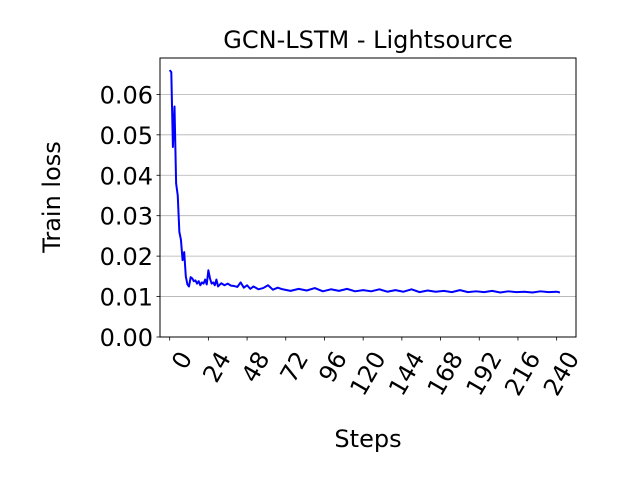 The height and width of the screenshot is (480, 640). Describe the element at coordinates (561, 374) in the screenshot. I see `x-tick-label: 240` at that location.